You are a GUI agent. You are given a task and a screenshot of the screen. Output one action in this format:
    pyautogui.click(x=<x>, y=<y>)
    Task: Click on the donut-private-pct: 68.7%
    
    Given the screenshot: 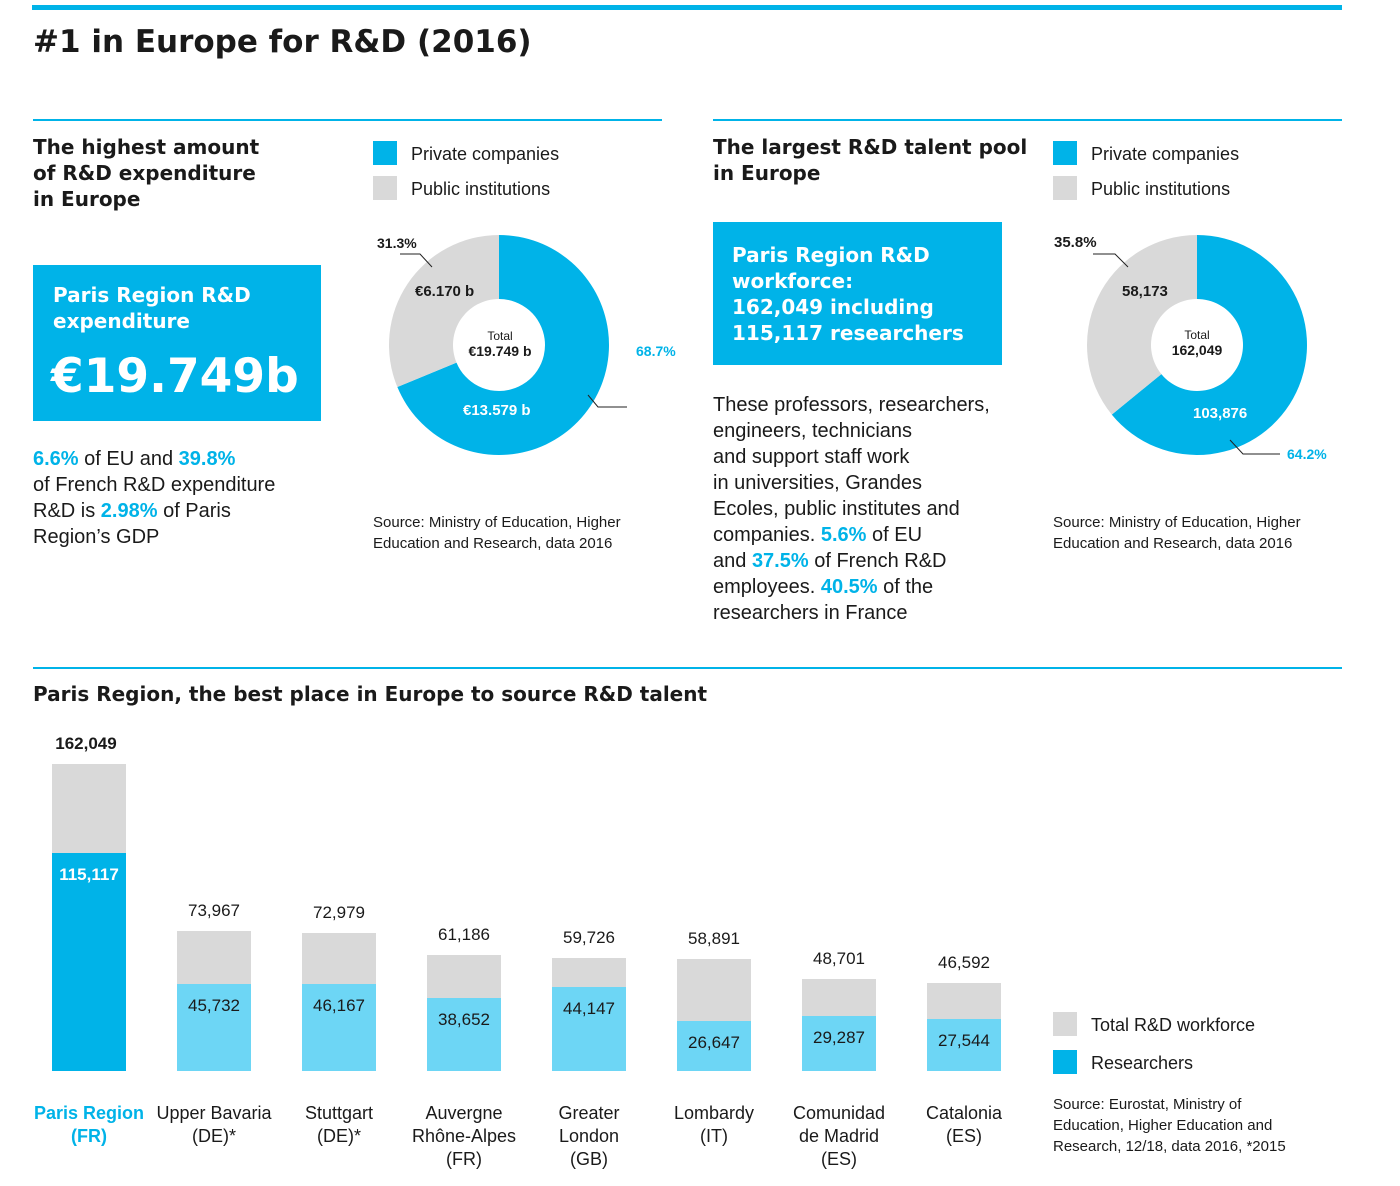 What is the action you would take?
    pyautogui.click(x=656, y=351)
    